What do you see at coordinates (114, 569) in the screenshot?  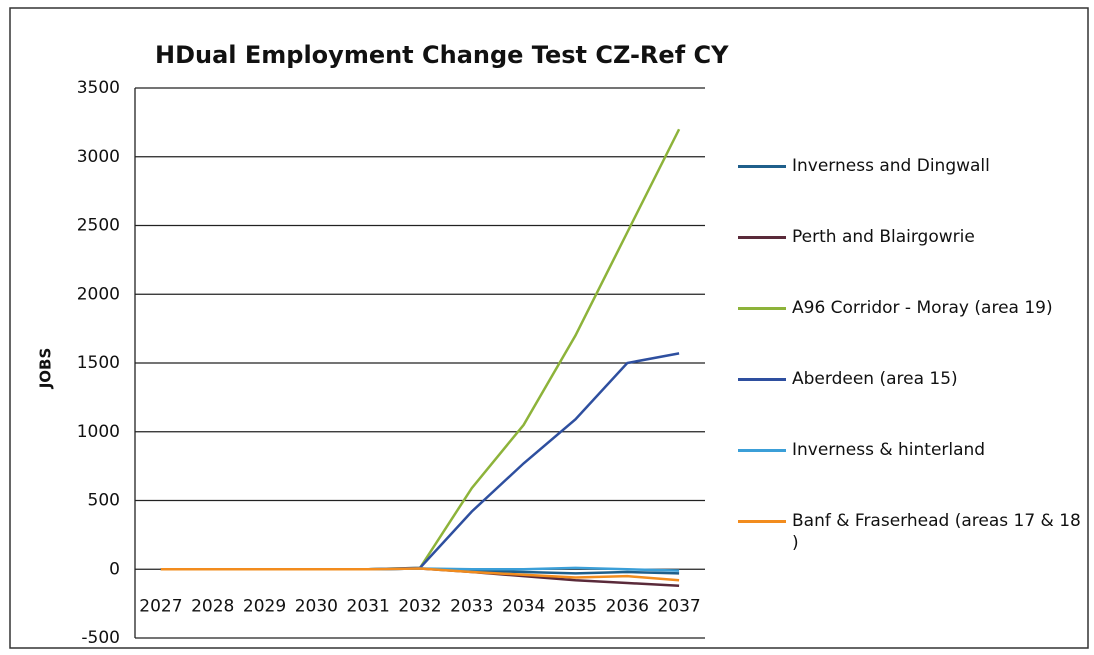 I see `y-tick-label: 0` at bounding box center [114, 569].